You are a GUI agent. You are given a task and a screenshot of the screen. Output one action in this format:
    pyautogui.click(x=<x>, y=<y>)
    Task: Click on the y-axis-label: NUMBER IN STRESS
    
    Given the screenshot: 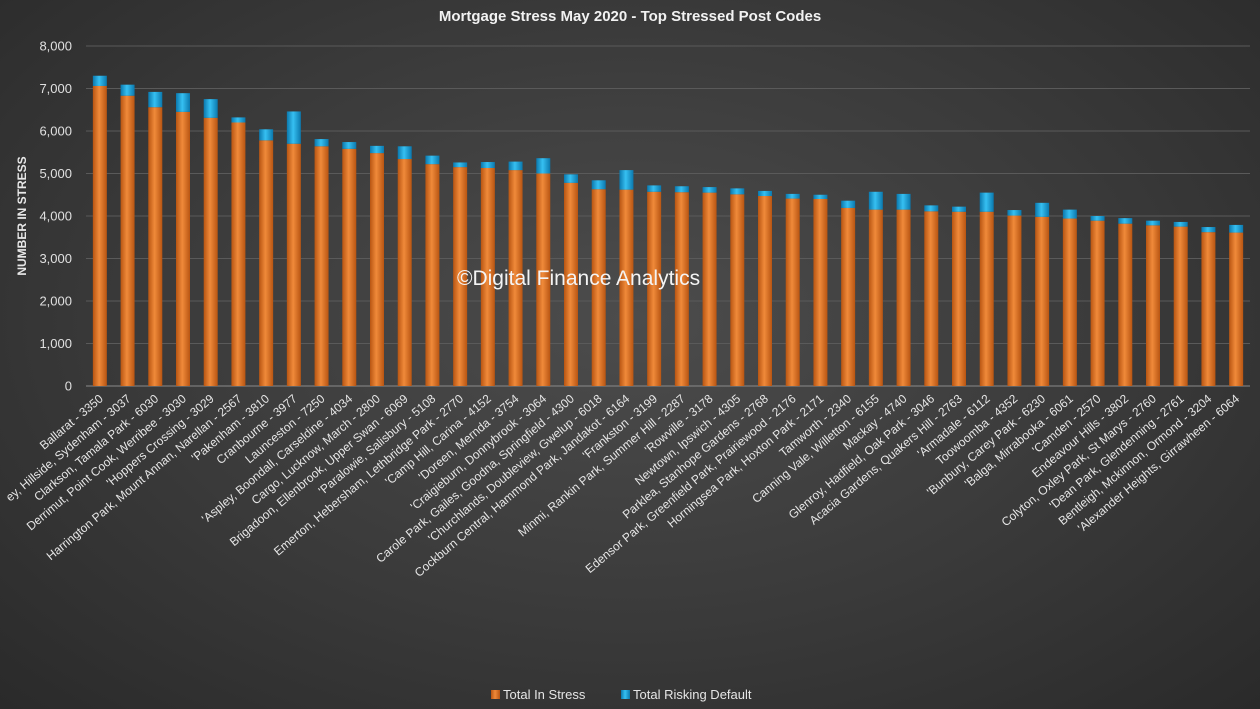 What is the action you would take?
    pyautogui.click(x=22, y=215)
    